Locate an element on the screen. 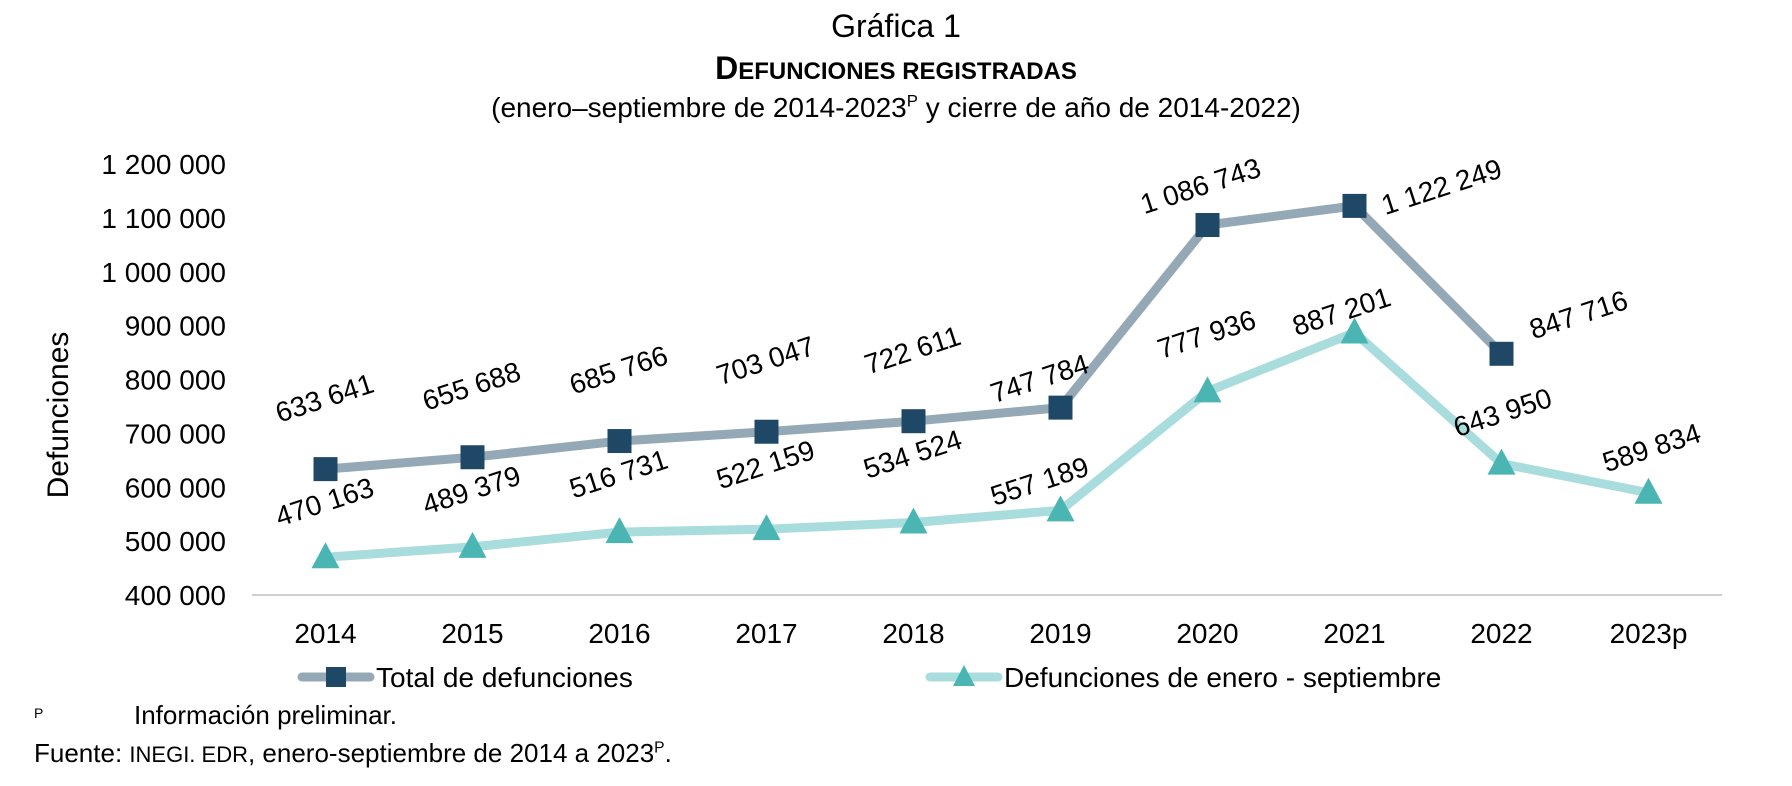 This screenshot has width=1792, height=786. data-label-total: 655 688 is located at coordinates (472, 386).